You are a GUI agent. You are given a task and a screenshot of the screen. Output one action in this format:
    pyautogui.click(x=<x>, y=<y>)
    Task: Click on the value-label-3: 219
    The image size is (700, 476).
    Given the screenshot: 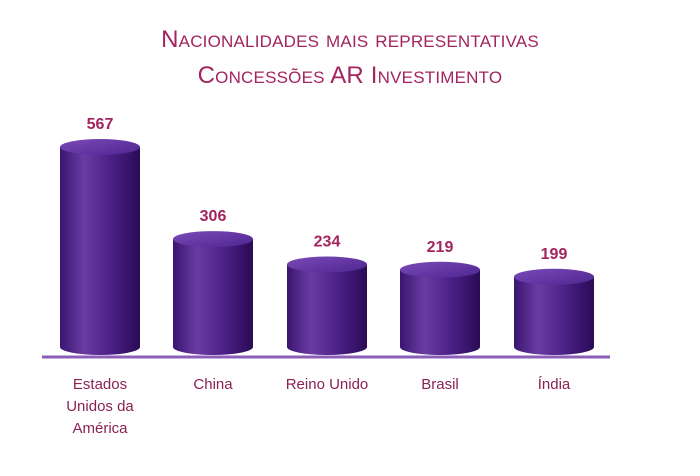 What is the action you would take?
    pyautogui.click(x=440, y=247)
    